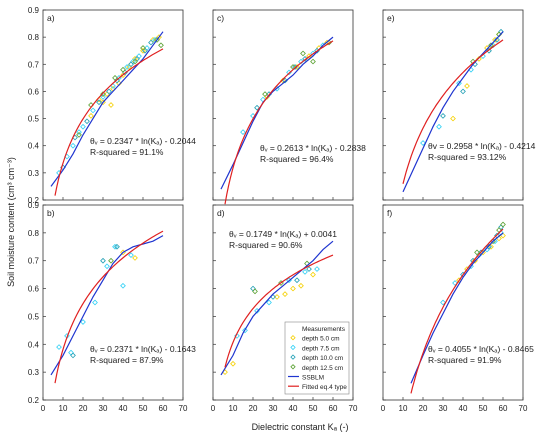  What do you see at coordinates (324, 329) in the screenshot?
I see `legend-label: Measurements` at bounding box center [324, 329].